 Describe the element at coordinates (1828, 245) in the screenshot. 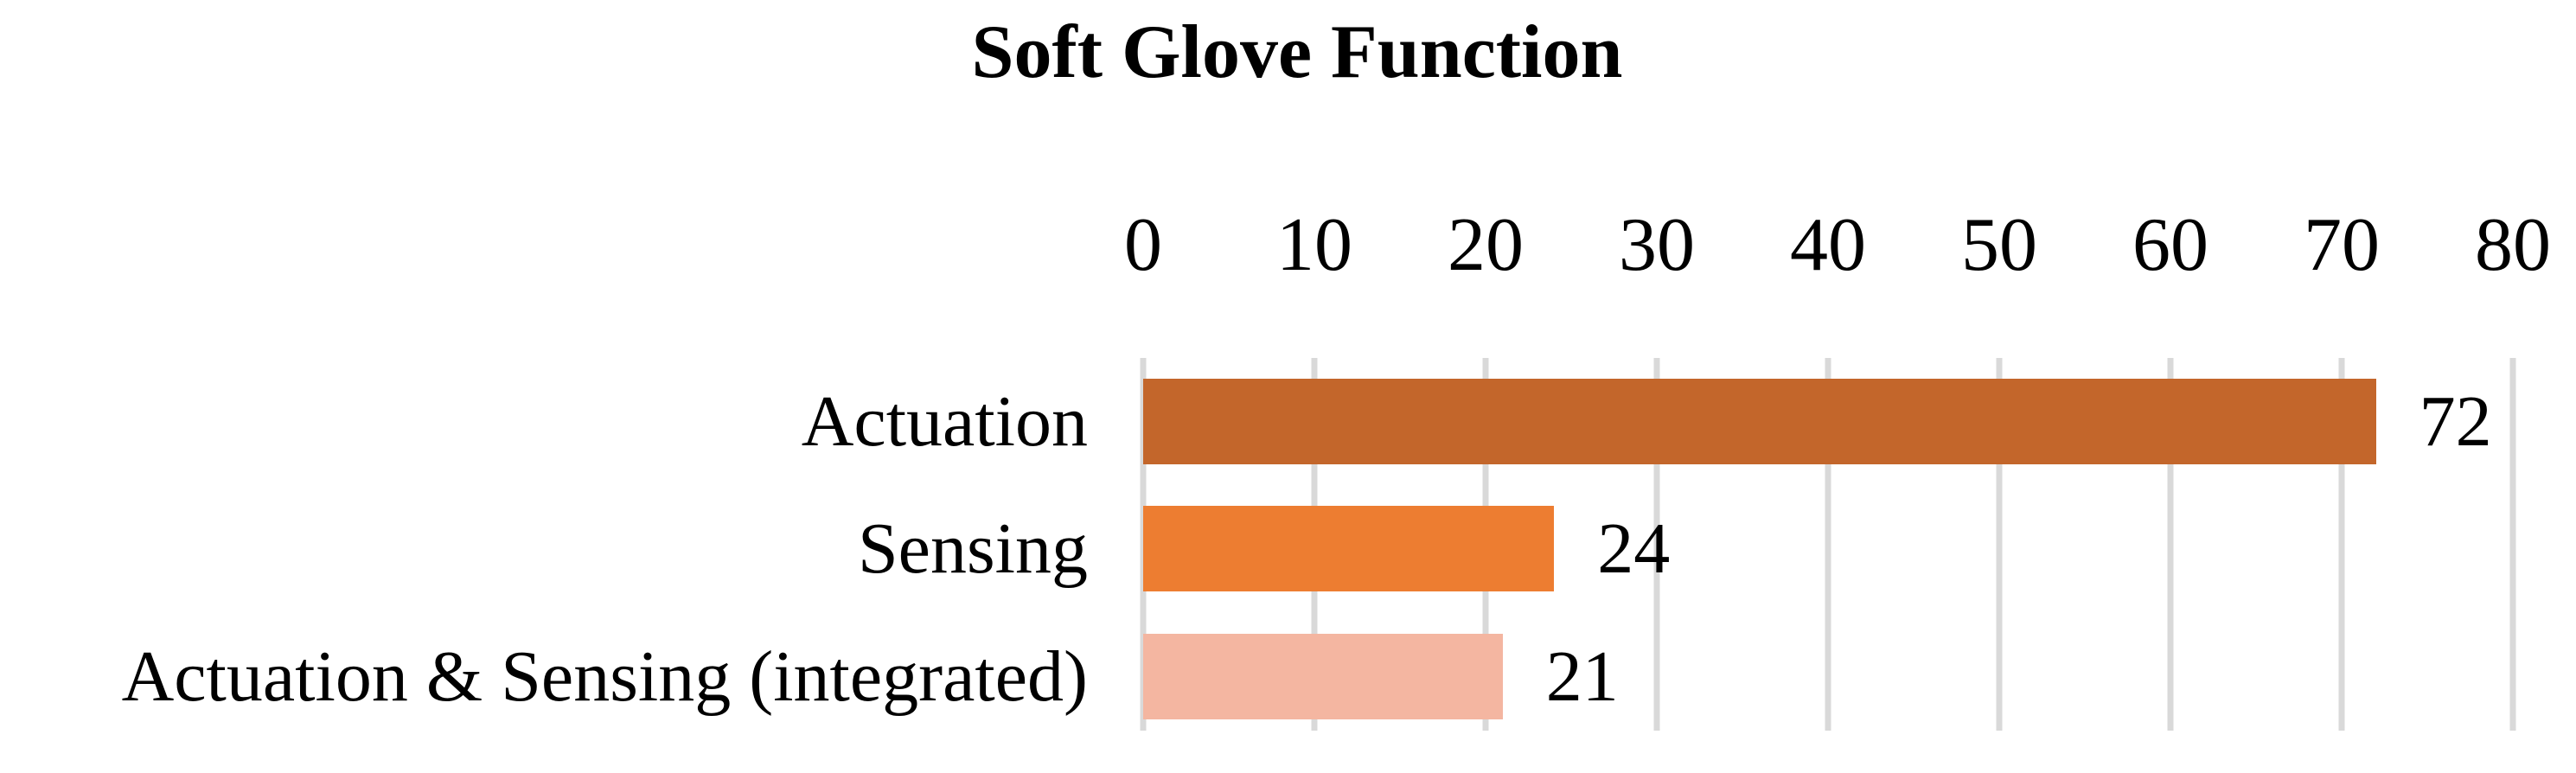

I see `x-axis-tick-label: 40` at that location.